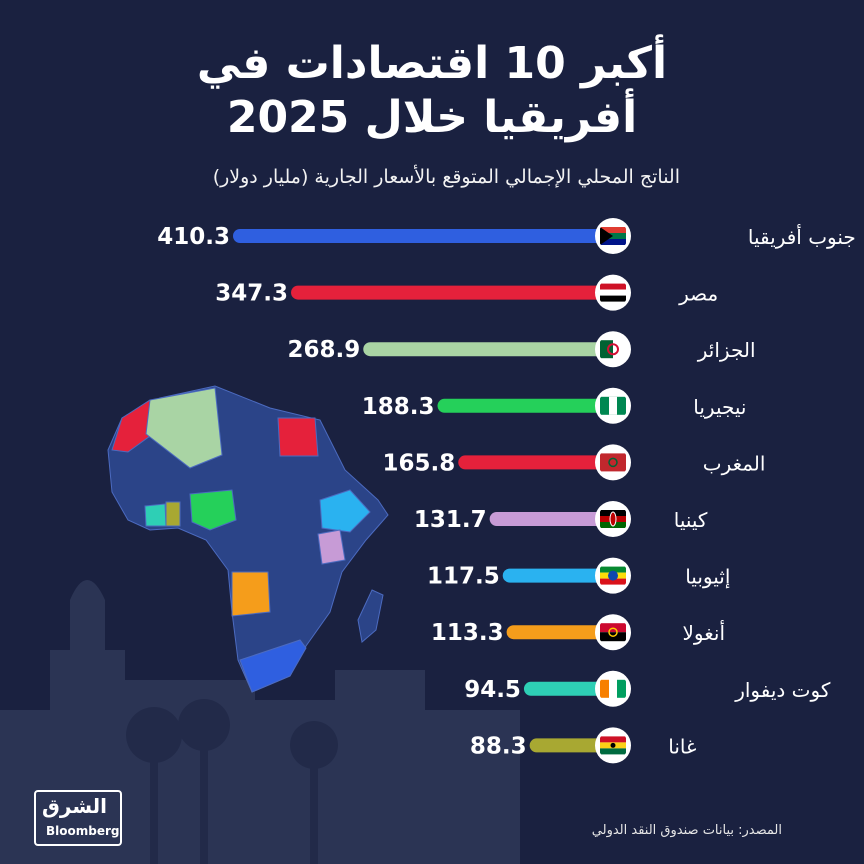  Describe the element at coordinates (613, 462) in the screenshot. I see `morocco-flag` at that location.